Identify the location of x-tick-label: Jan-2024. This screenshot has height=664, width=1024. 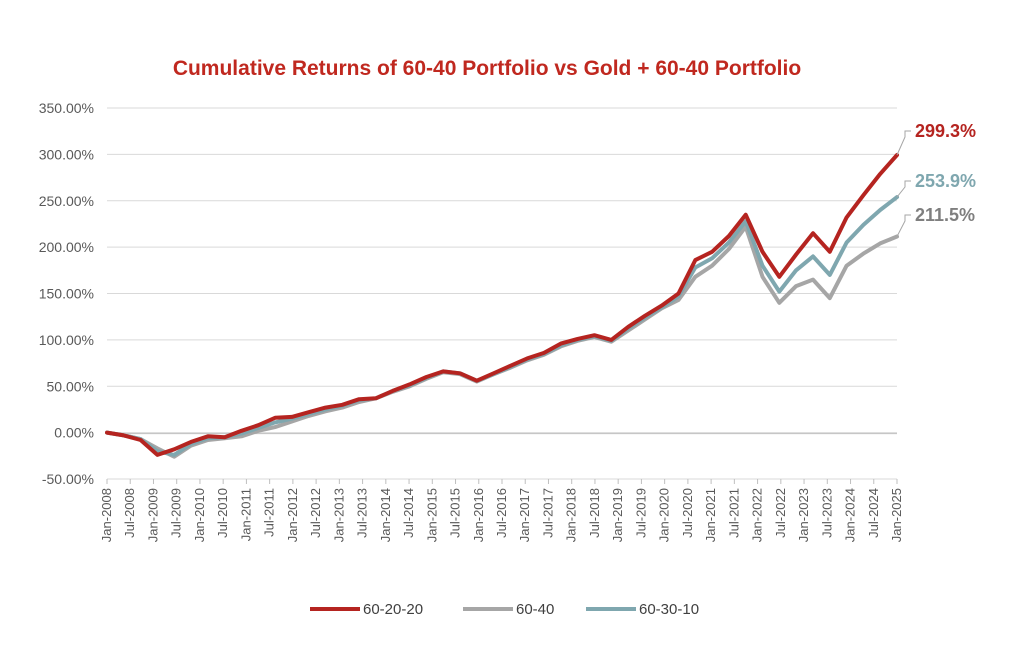
(850, 515).